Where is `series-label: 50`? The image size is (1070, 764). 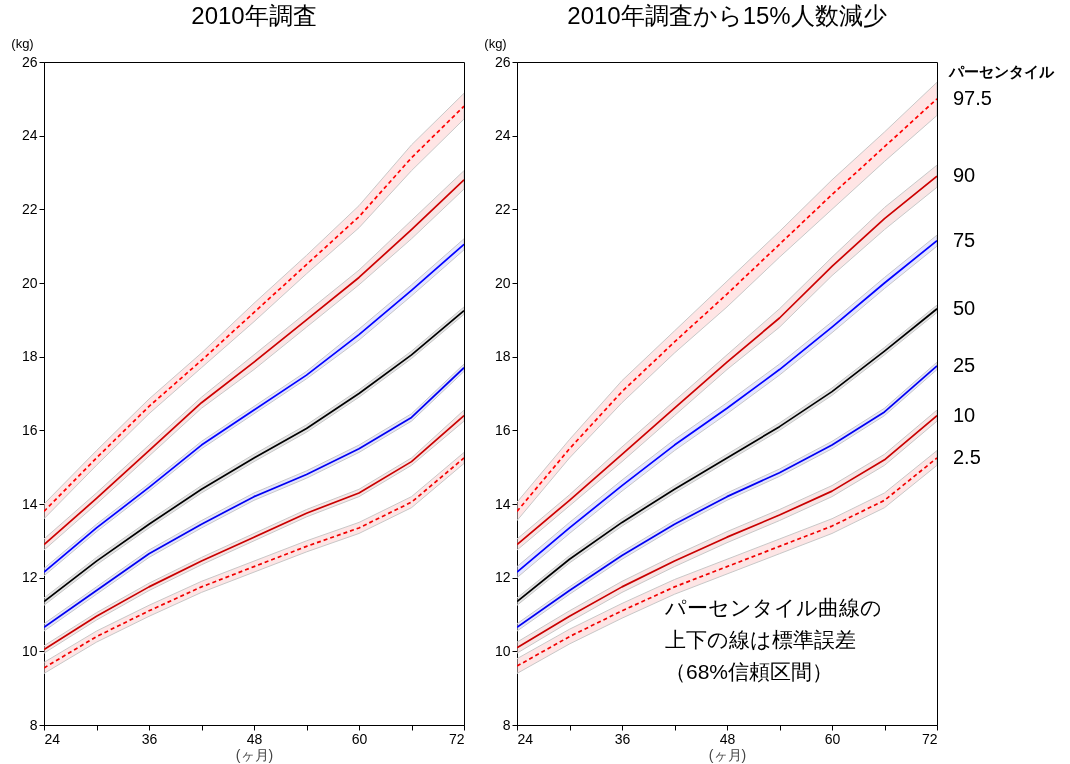 series-label: 50 is located at coordinates (964, 307).